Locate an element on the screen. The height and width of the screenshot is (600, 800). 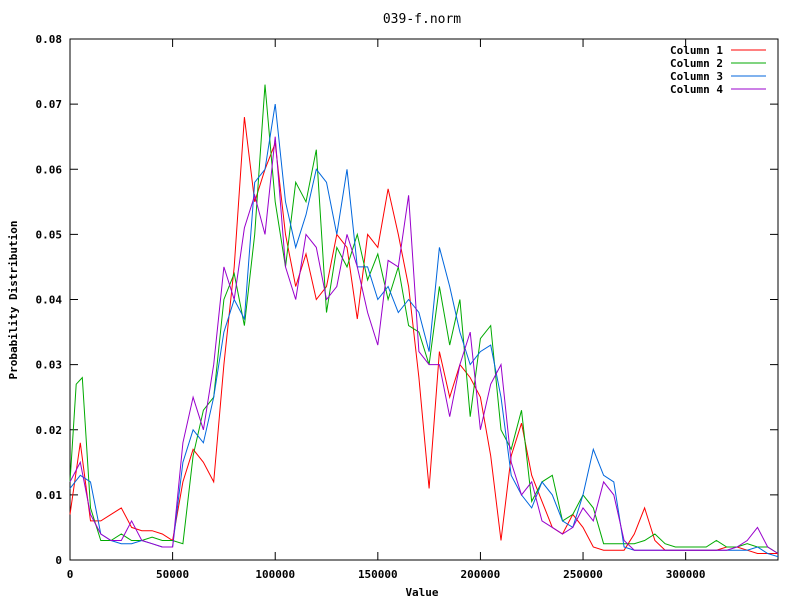
y-tick-label: 0.01 is located at coordinates (49, 495).